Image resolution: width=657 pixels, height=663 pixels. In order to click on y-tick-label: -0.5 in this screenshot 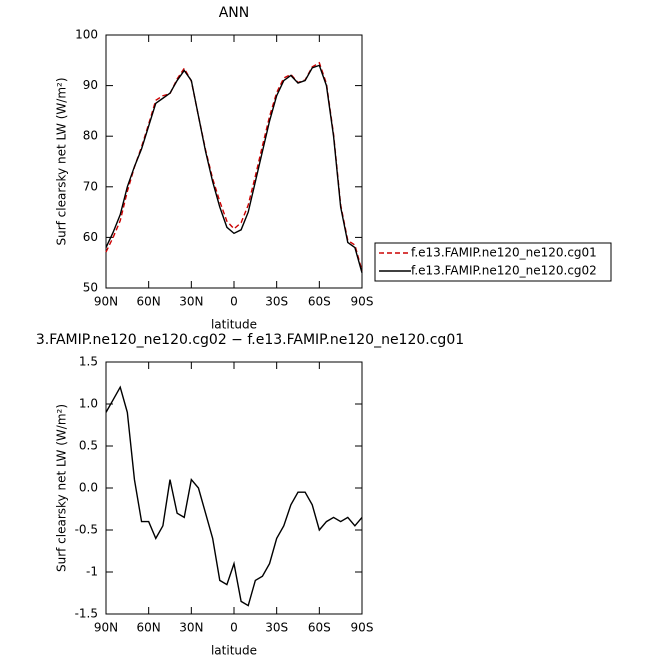, I will do `click(86, 530)`.